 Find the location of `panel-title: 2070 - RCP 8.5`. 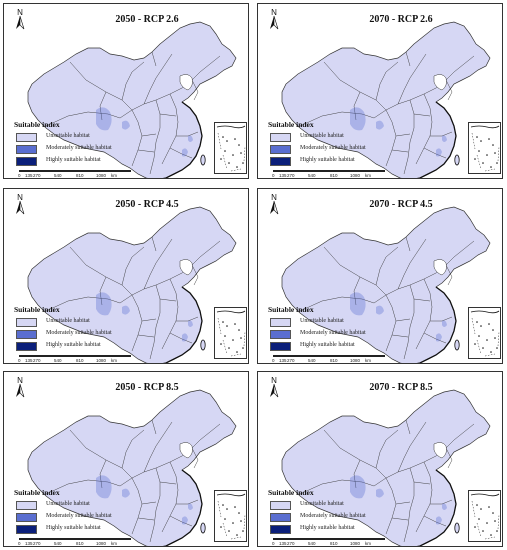

panel-title: 2070 - RCP 8.5 is located at coordinates (401, 387).